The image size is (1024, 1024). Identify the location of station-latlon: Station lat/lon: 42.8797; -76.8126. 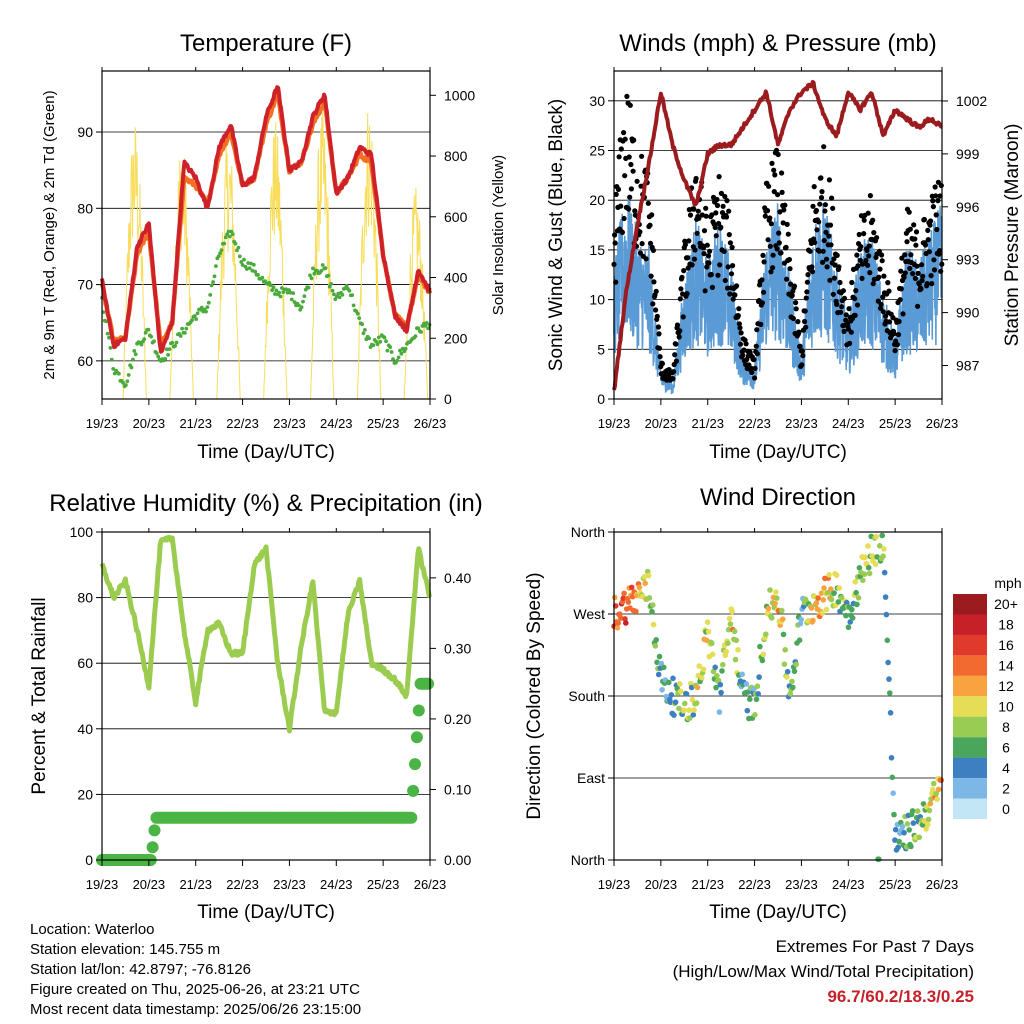
(141, 969).